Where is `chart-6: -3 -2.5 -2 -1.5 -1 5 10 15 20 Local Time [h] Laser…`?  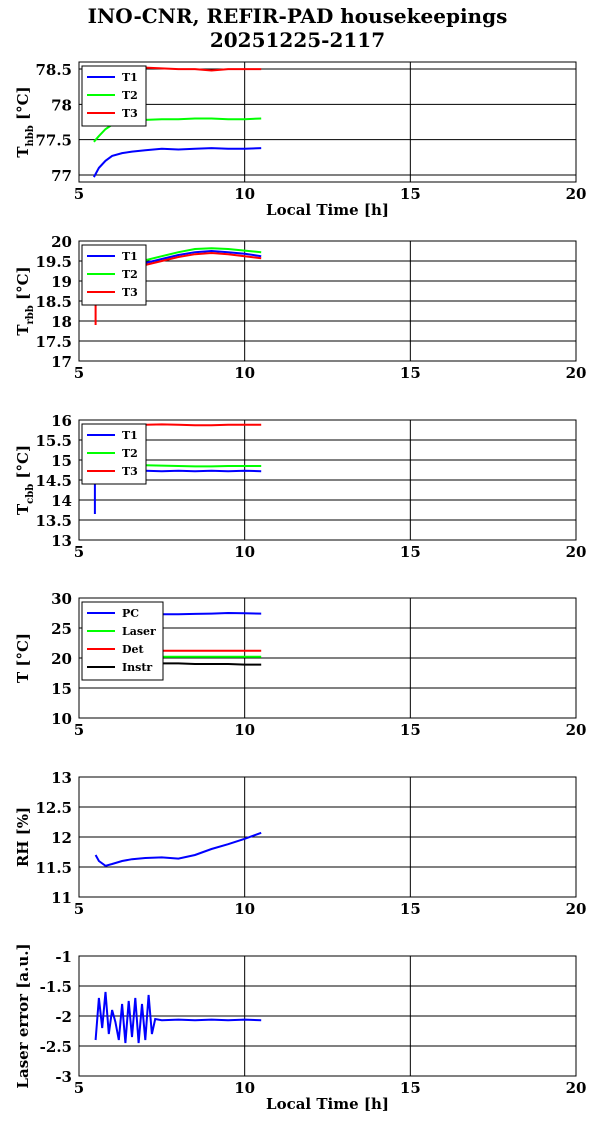 chart-6: -3 -2.5 -2 -1.5 -1 5 10 15 20 Local Time [h] Laser… is located at coordinates (300, 1028).